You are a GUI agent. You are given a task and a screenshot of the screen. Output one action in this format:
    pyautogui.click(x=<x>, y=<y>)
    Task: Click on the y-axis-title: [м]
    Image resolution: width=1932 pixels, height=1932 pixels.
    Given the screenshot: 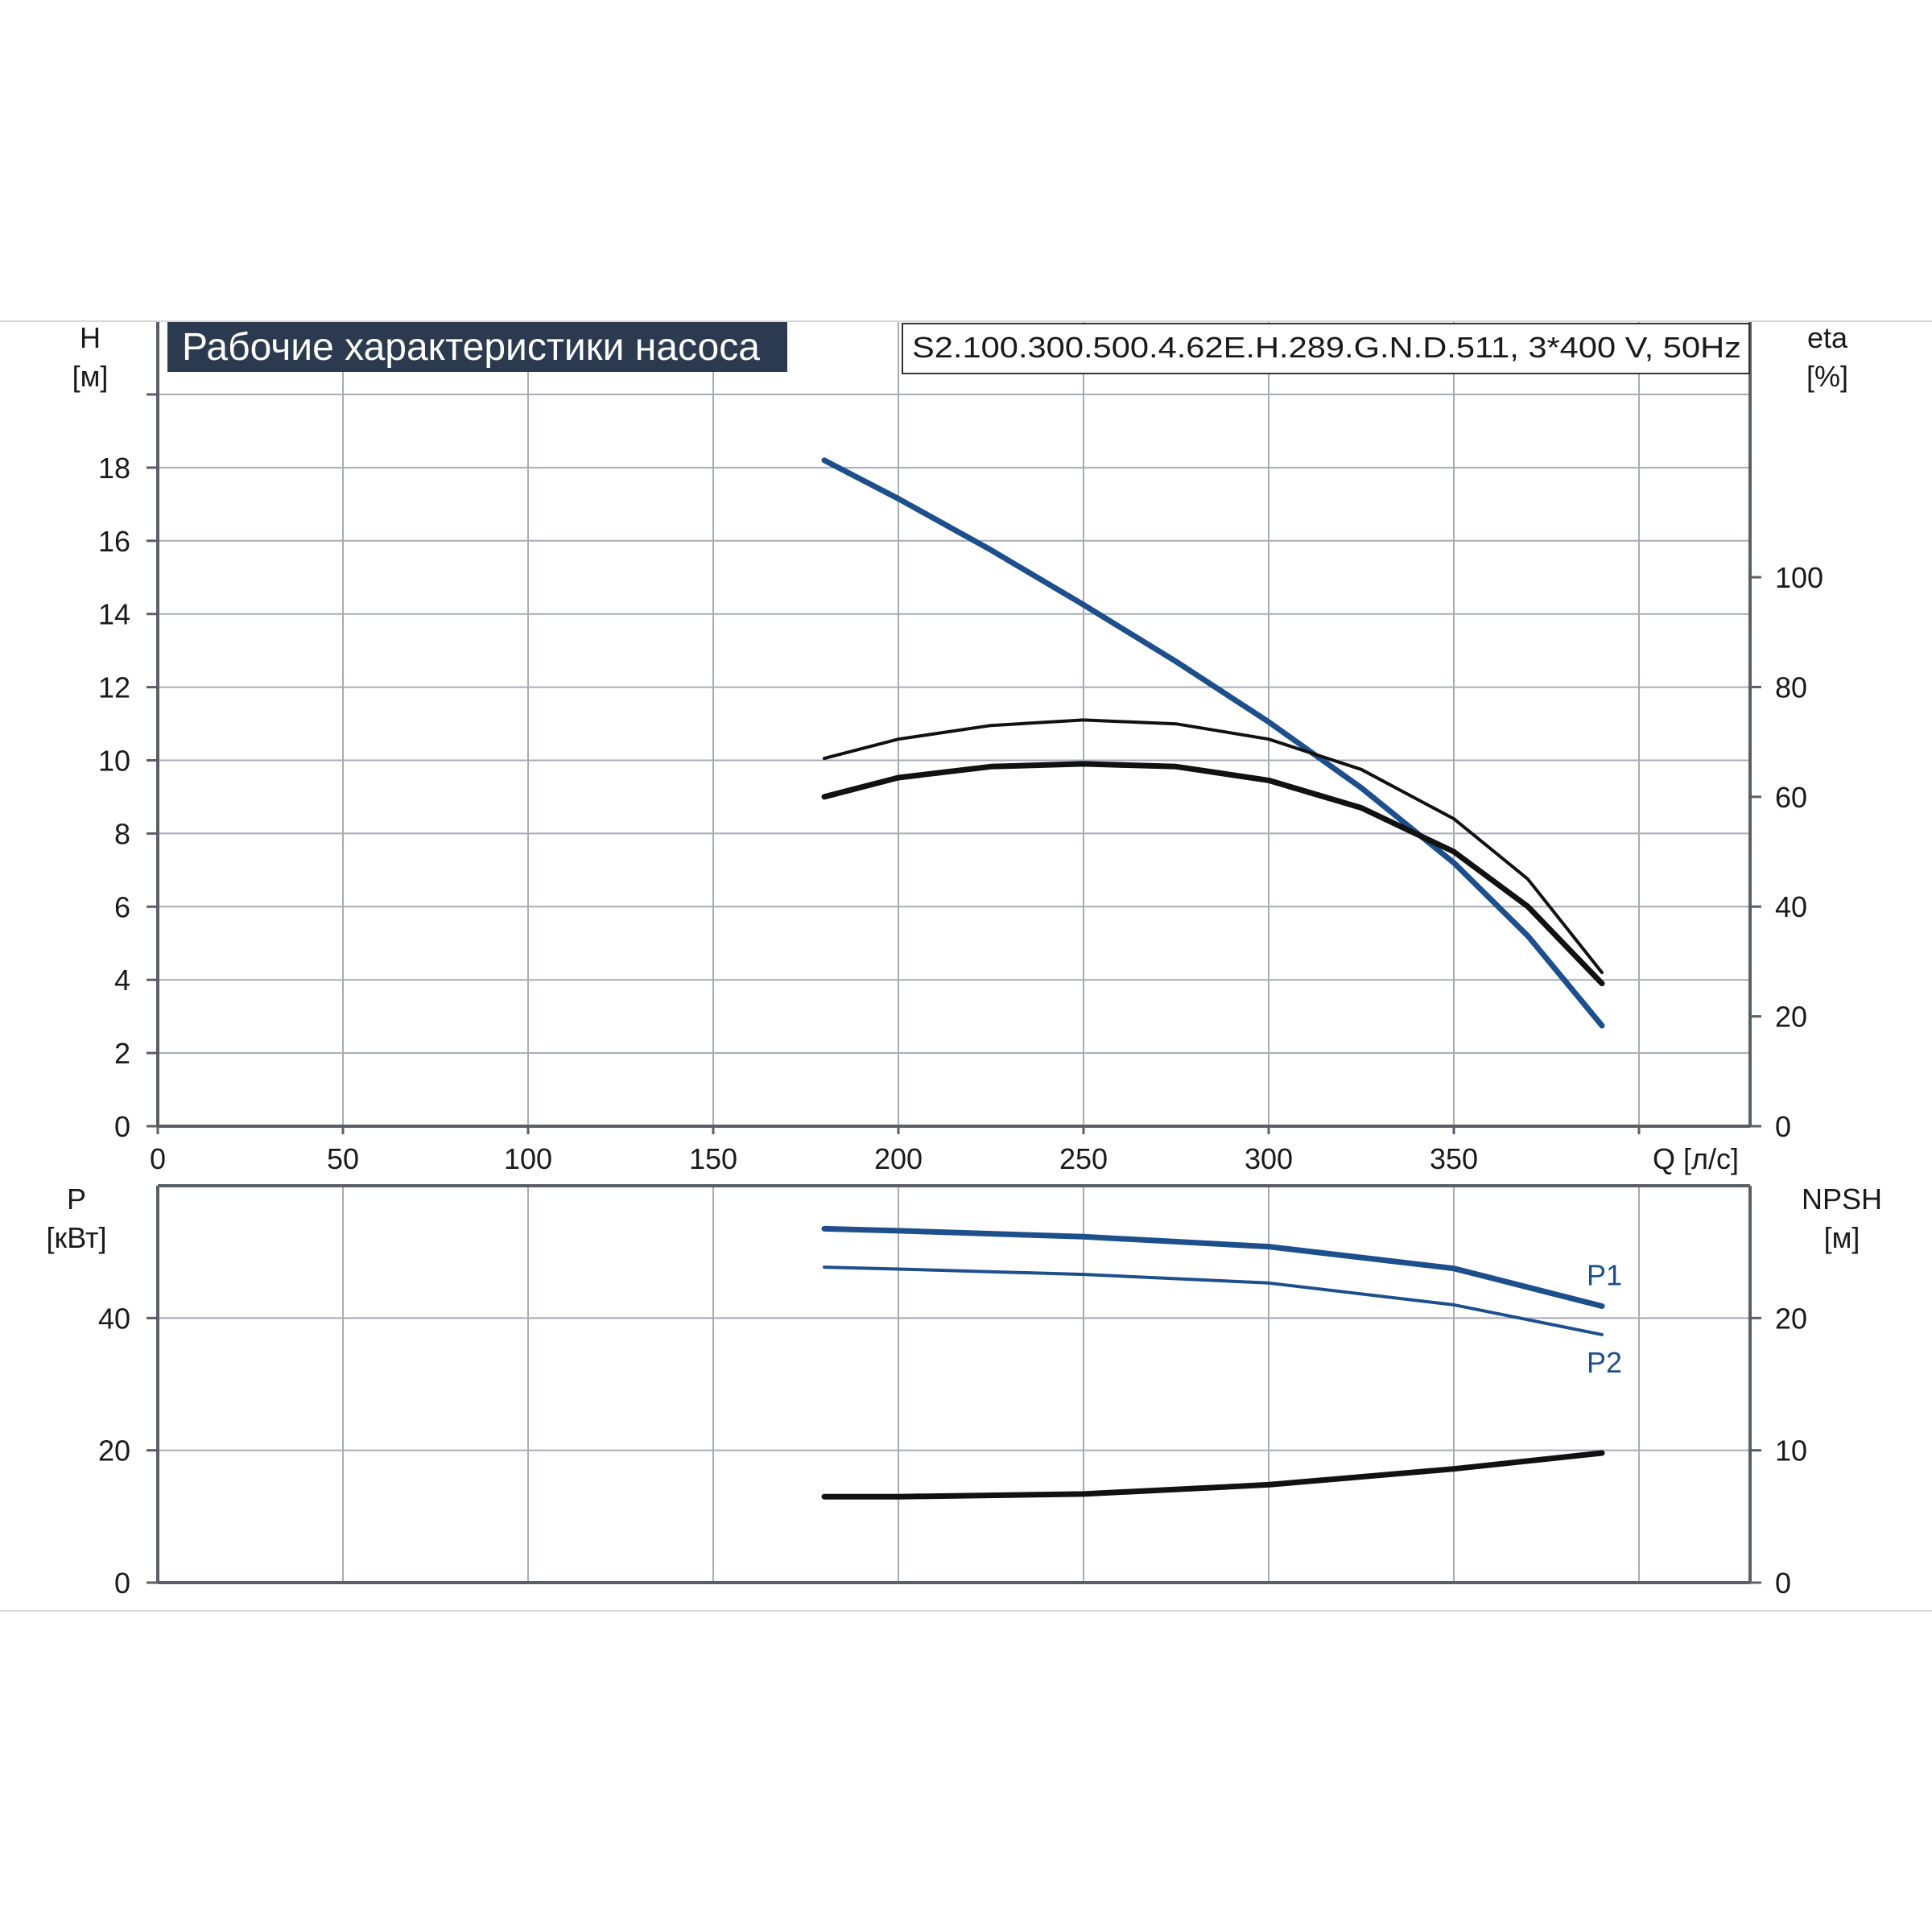 What is the action you would take?
    pyautogui.click(x=90, y=376)
    